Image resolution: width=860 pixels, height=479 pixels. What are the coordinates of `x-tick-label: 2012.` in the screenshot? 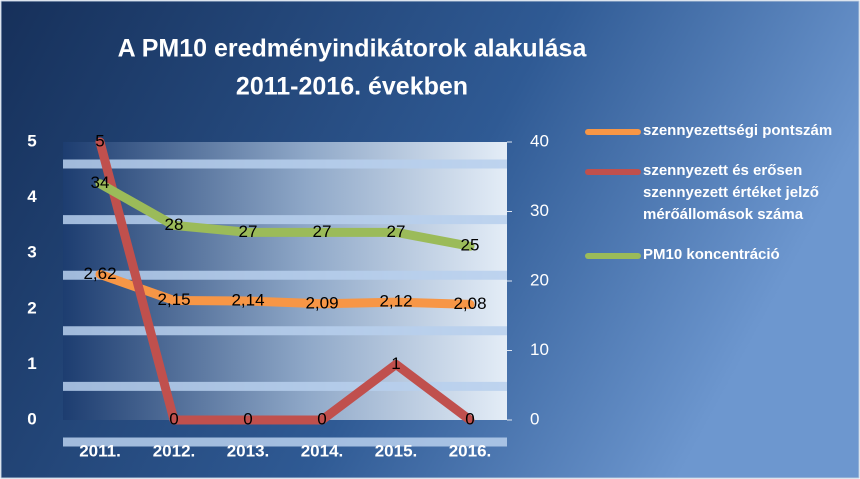 It's located at (174, 450).